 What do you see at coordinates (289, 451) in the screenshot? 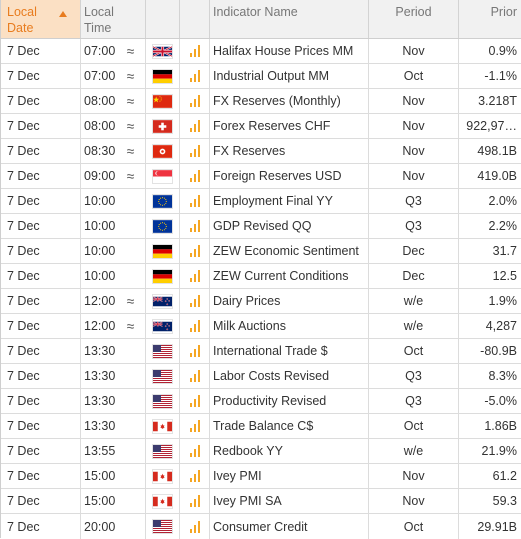
I see `cell-indicator-name: Redbook YY` at bounding box center [289, 451].